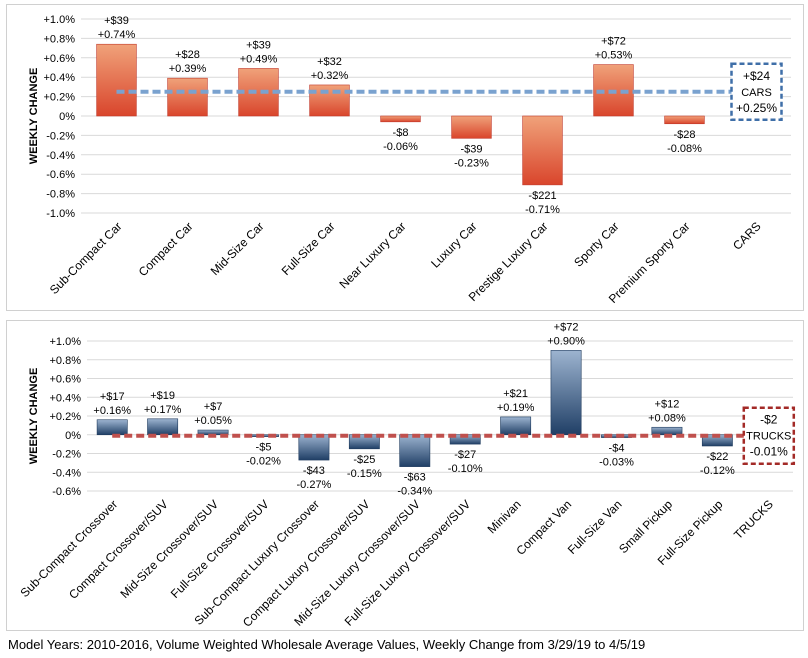 The image size is (808, 658). I want to click on percent-label: +0.53%, so click(614, 56).